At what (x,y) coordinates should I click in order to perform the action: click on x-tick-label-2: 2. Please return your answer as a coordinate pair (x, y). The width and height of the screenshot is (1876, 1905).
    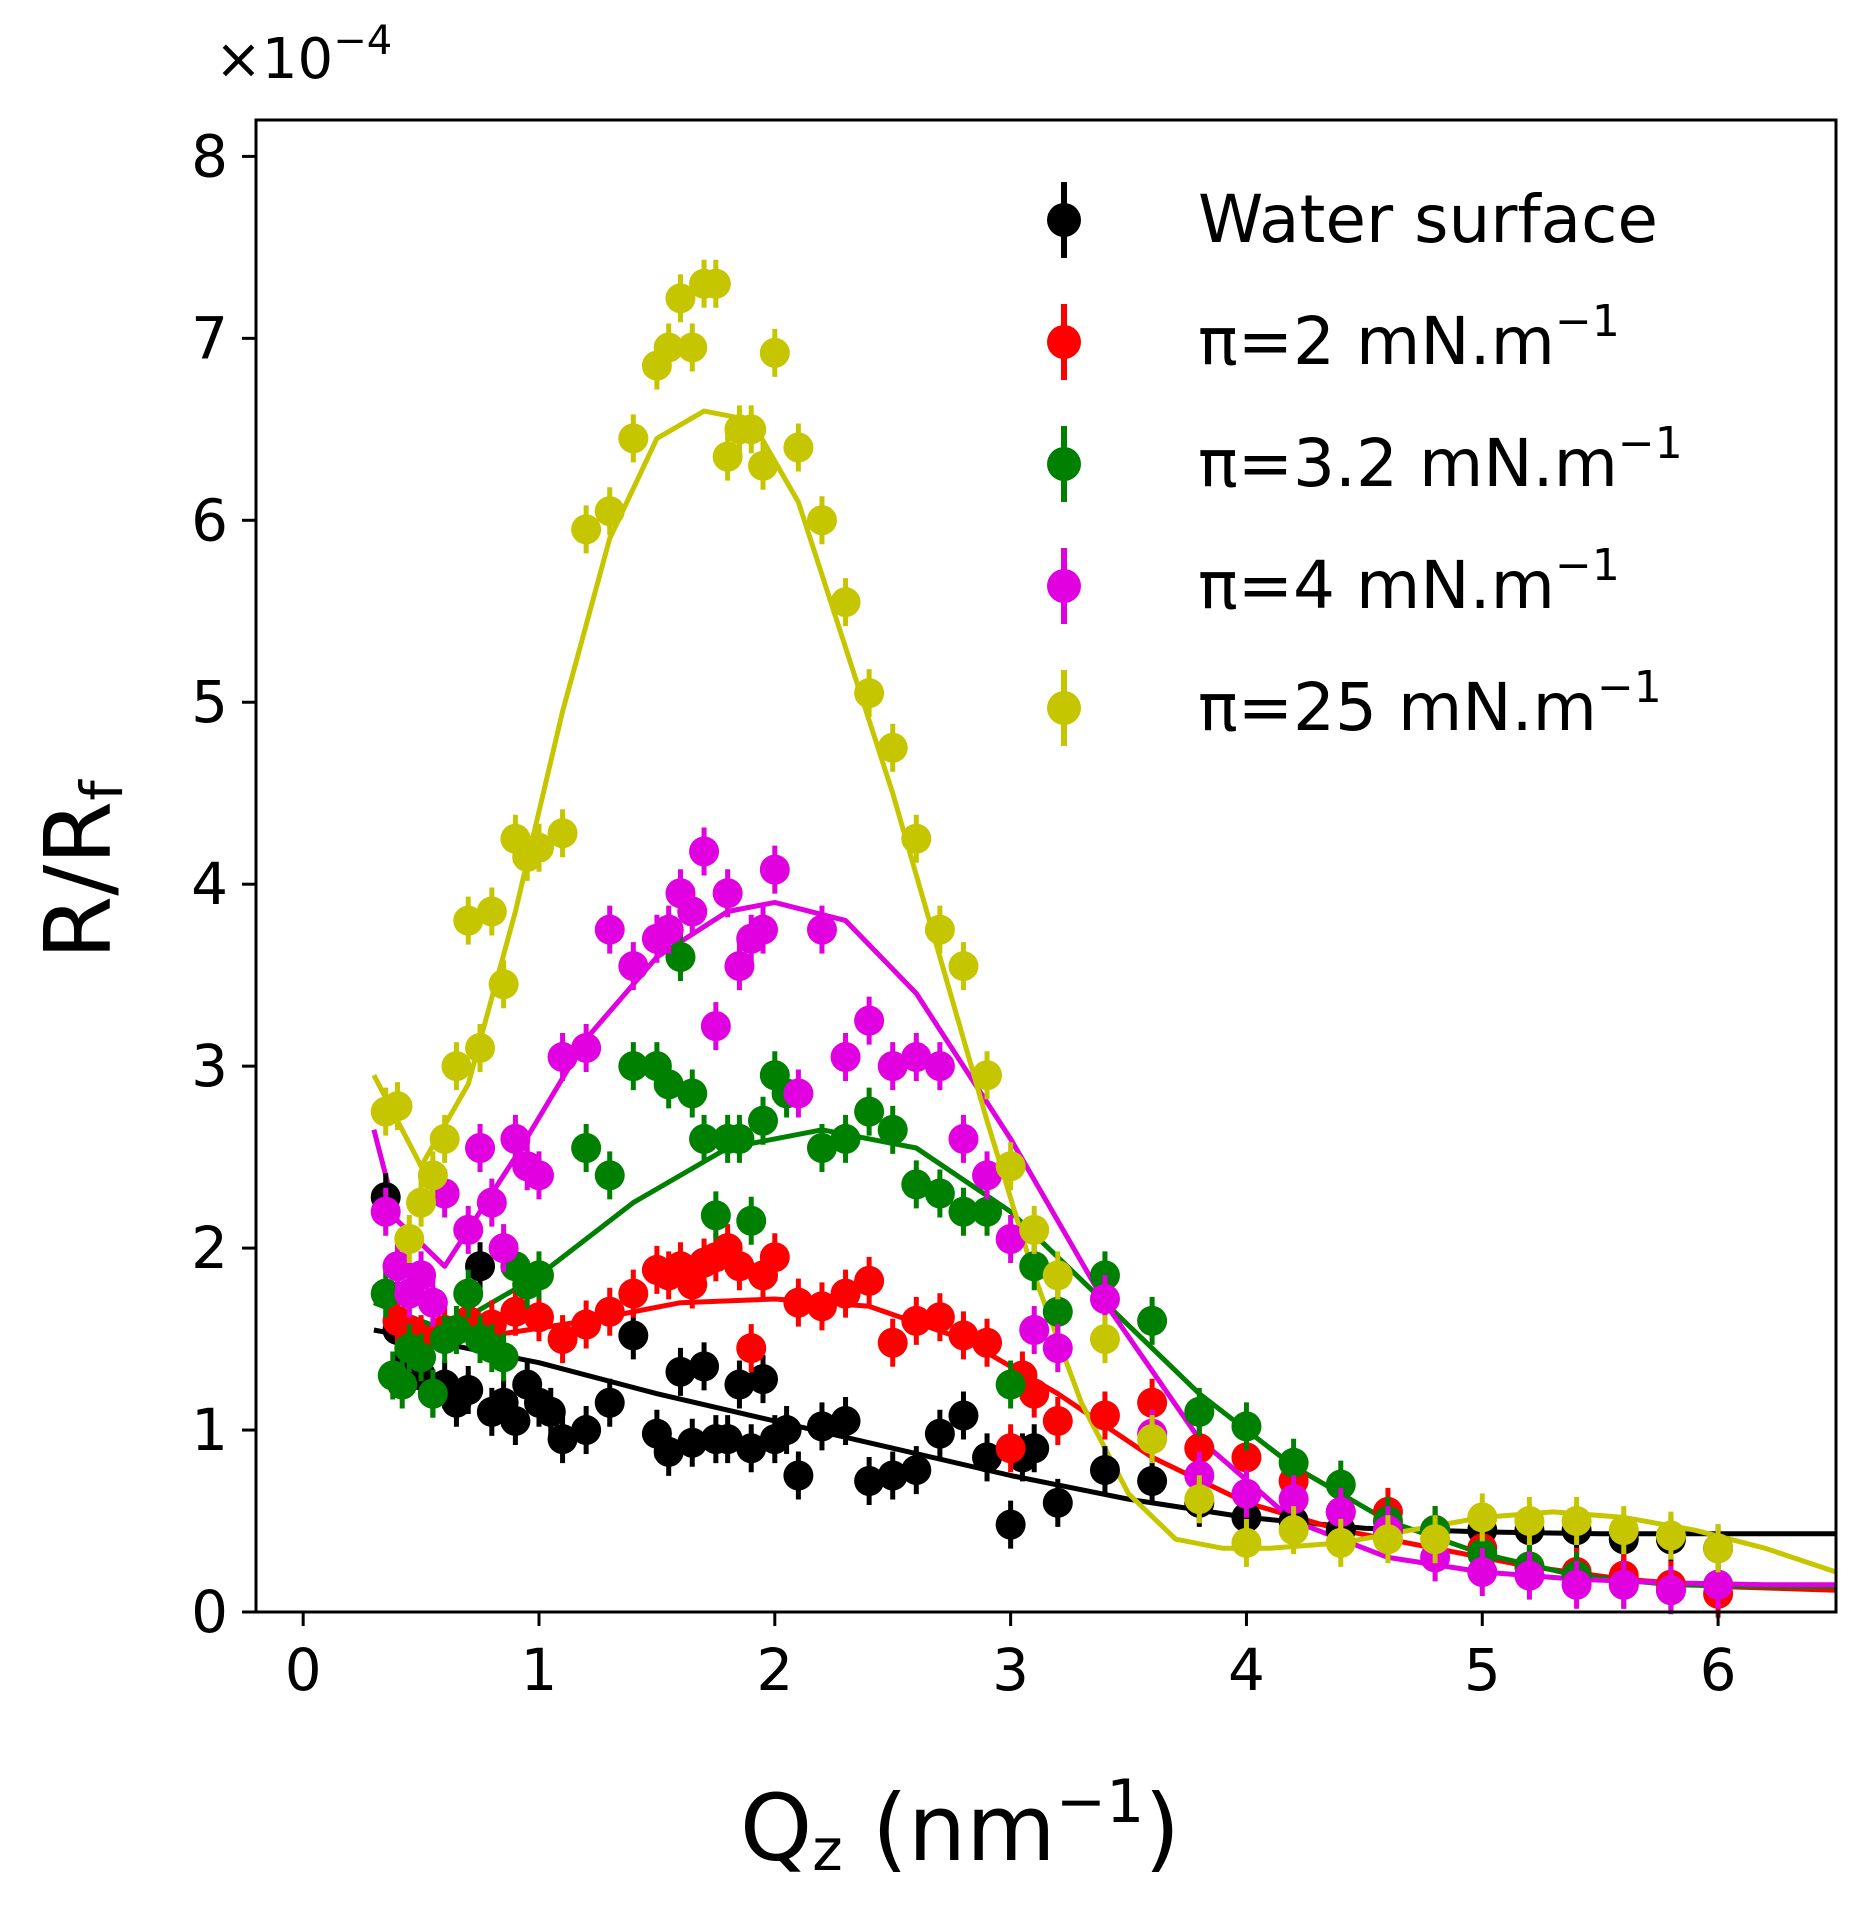
    Looking at the image, I should click on (774, 1670).